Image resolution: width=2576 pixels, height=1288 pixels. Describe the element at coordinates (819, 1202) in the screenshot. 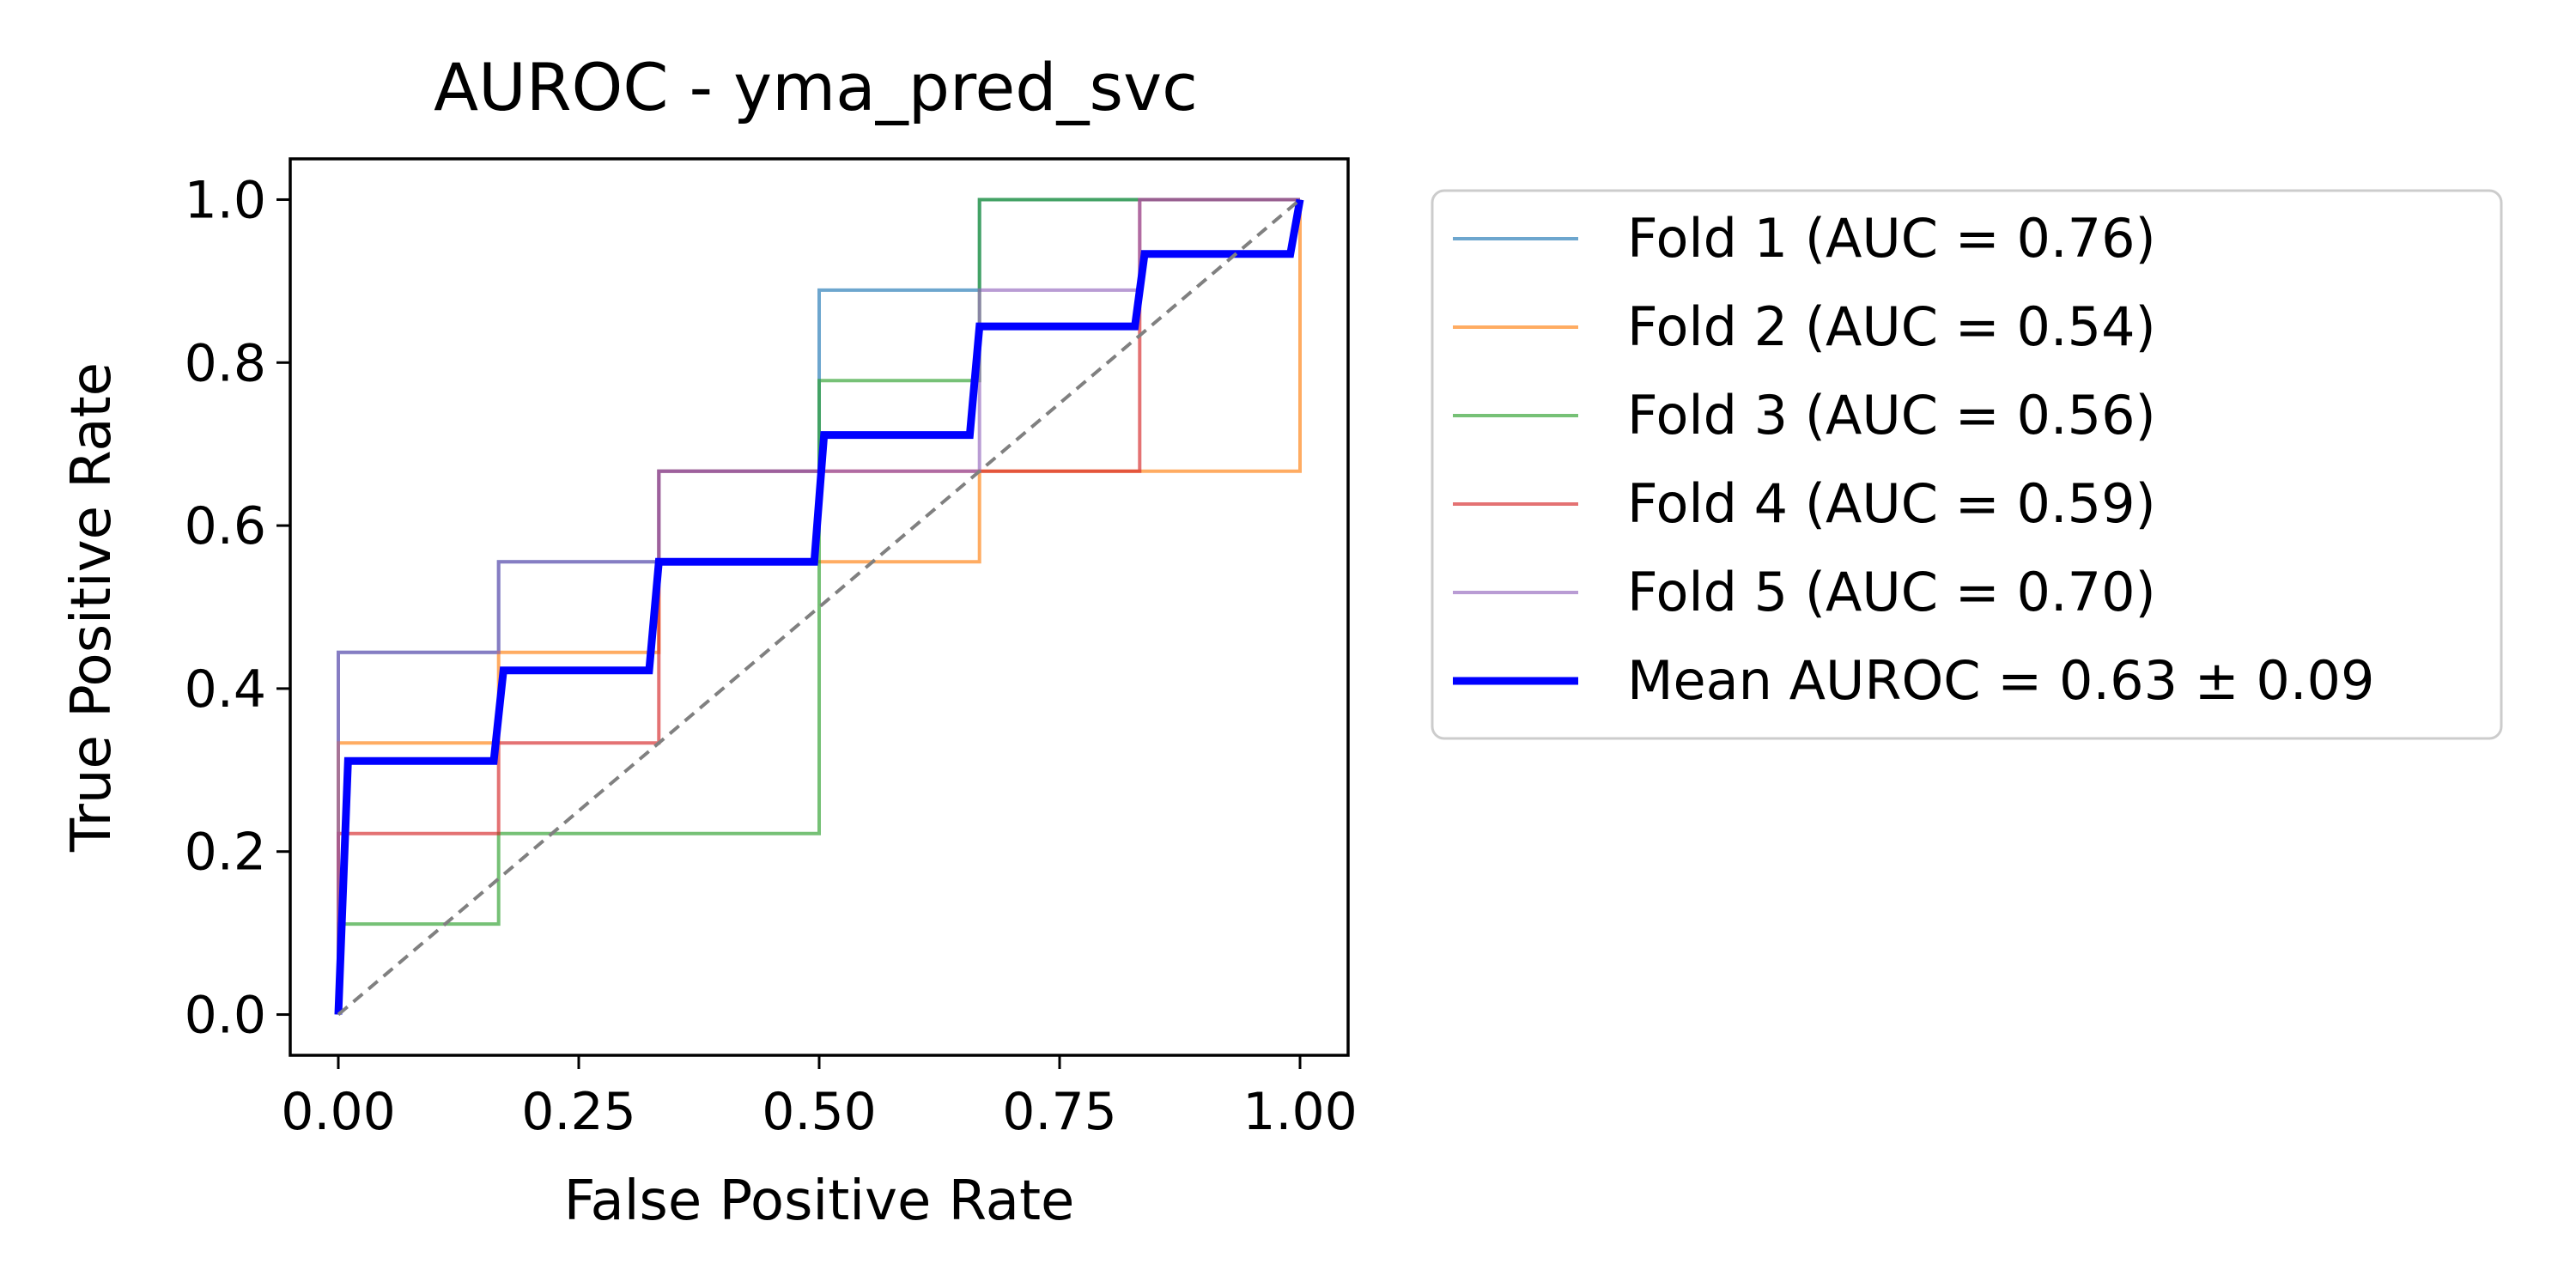

I see `x-axis-label: False Positive Rate` at that location.